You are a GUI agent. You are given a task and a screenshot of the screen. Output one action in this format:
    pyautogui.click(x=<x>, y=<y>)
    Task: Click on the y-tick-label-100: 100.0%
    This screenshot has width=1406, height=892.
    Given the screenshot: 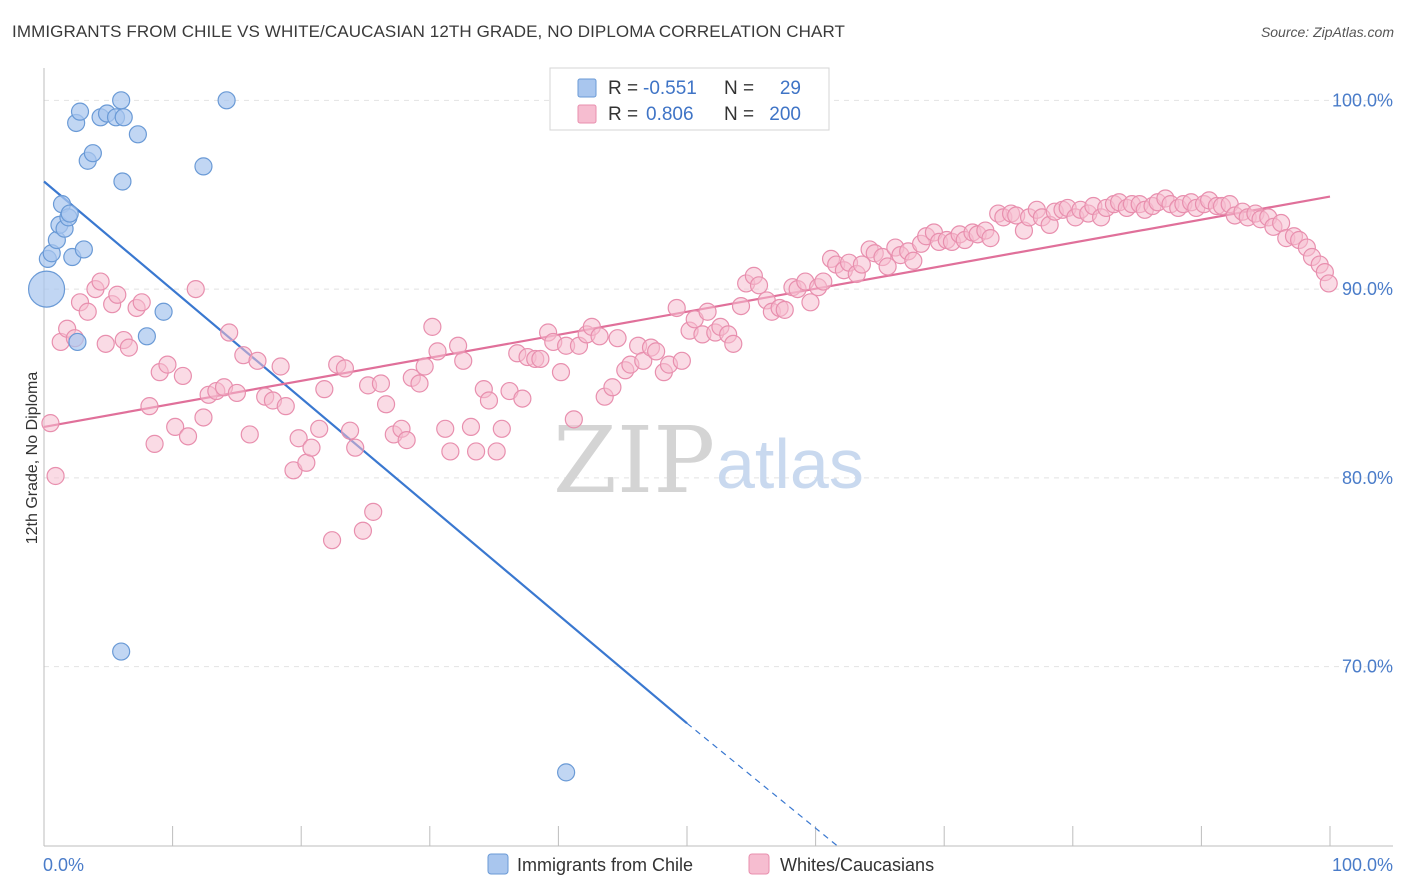 What is the action you would take?
    pyautogui.click(x=1362, y=100)
    